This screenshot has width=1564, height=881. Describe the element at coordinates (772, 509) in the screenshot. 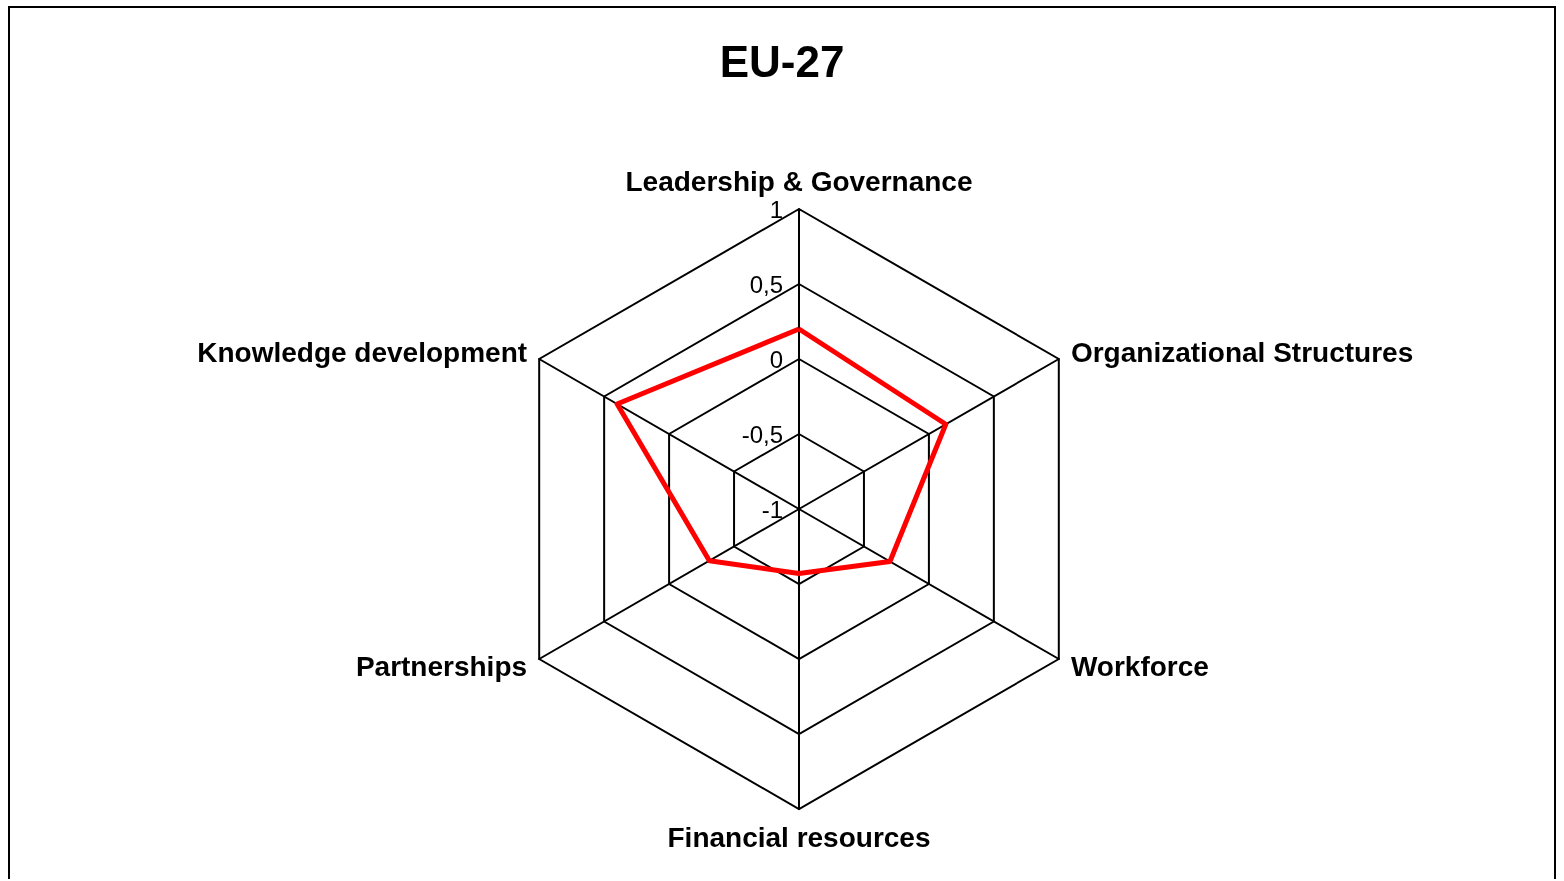

I see `y-tick-label: -1` at that location.